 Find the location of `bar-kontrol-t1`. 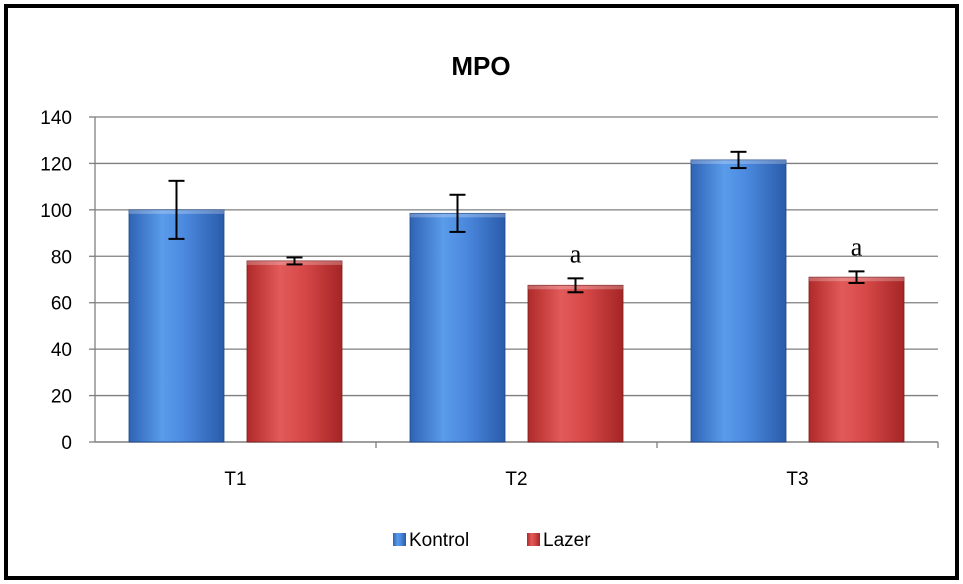

bar-kontrol-t1 is located at coordinates (176, 326).